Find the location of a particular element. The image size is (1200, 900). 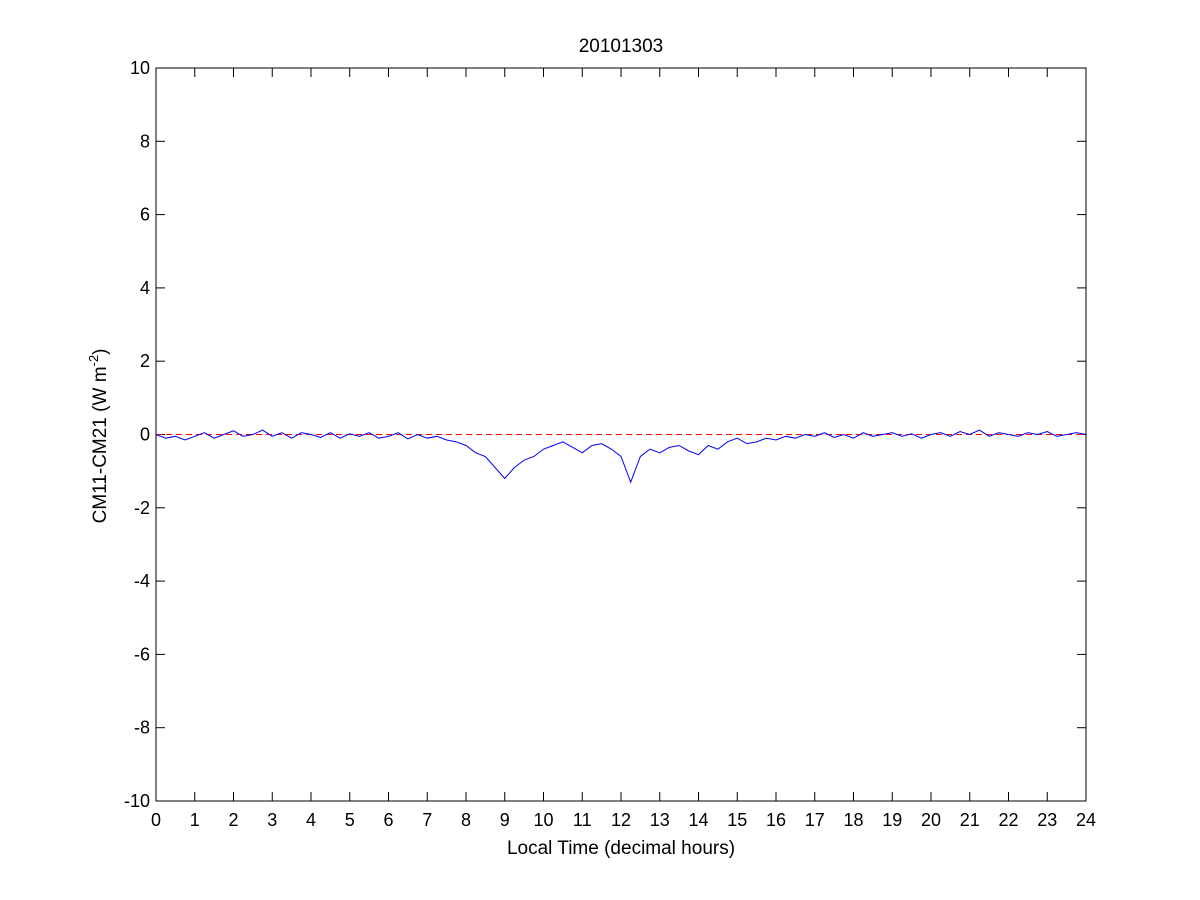

x-tick-label: 7 is located at coordinates (427, 820).